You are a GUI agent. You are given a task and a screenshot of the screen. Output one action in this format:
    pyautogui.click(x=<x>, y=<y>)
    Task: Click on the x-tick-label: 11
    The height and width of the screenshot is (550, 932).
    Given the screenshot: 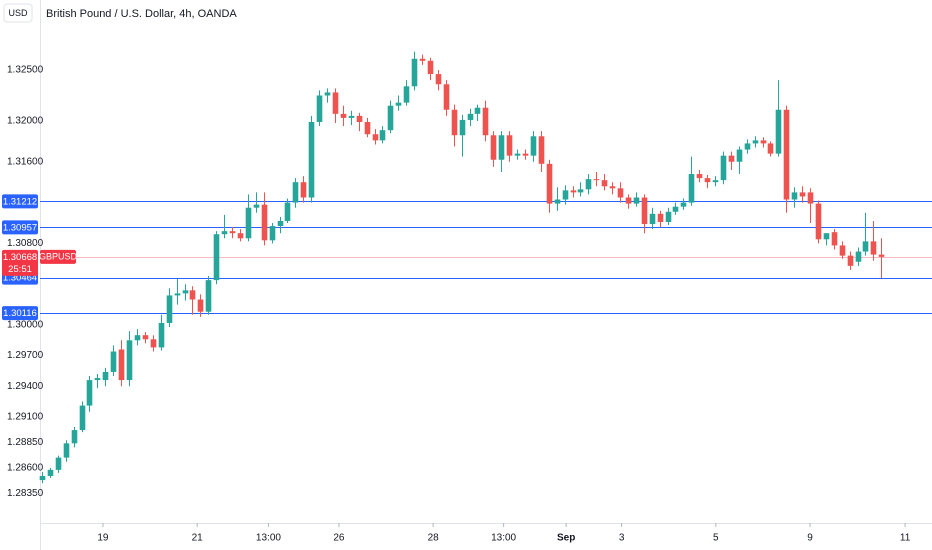 What is the action you would take?
    pyautogui.click(x=905, y=538)
    